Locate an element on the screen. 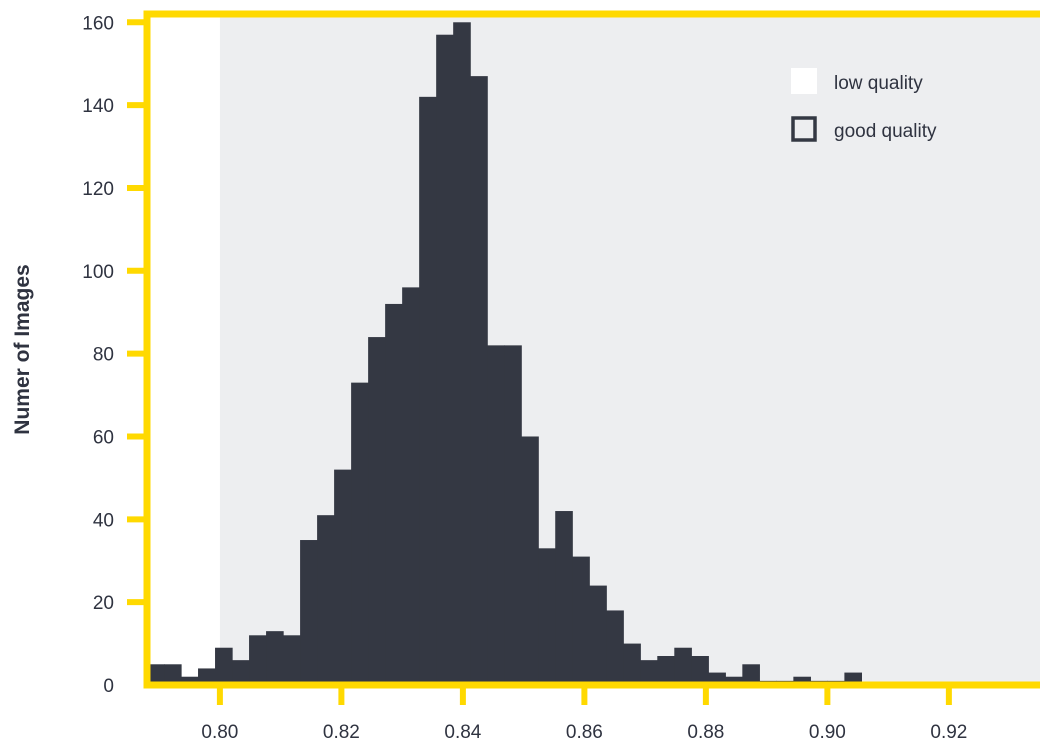 This screenshot has width=1040, height=745. x-tick-label: 0.80 is located at coordinates (219, 732).